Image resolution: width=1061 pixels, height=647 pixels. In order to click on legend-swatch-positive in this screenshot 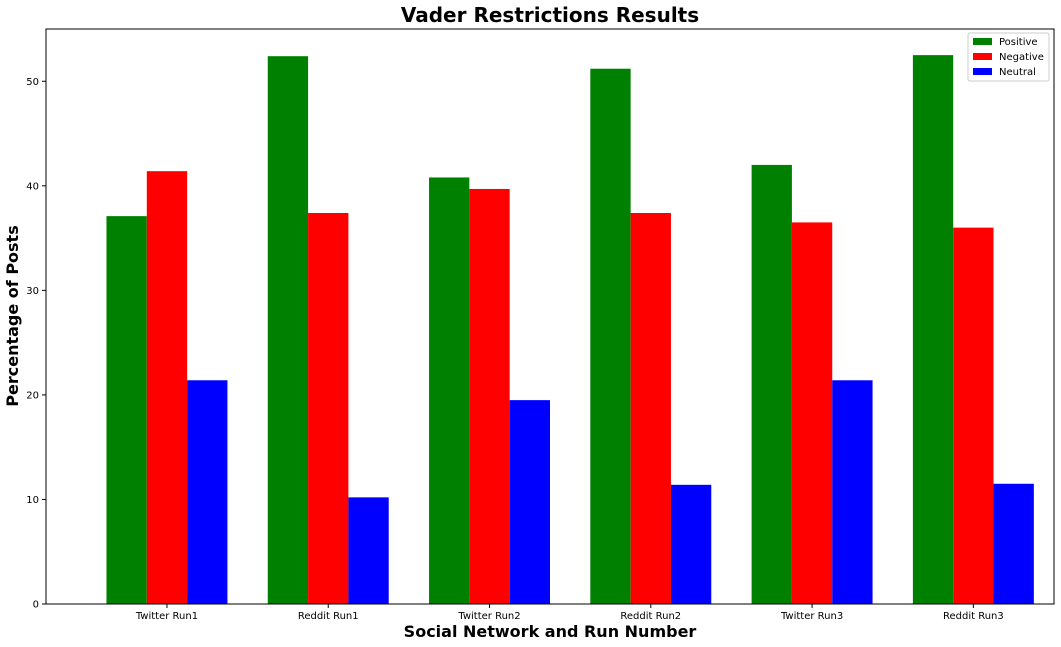, I will do `click(982, 41)`.